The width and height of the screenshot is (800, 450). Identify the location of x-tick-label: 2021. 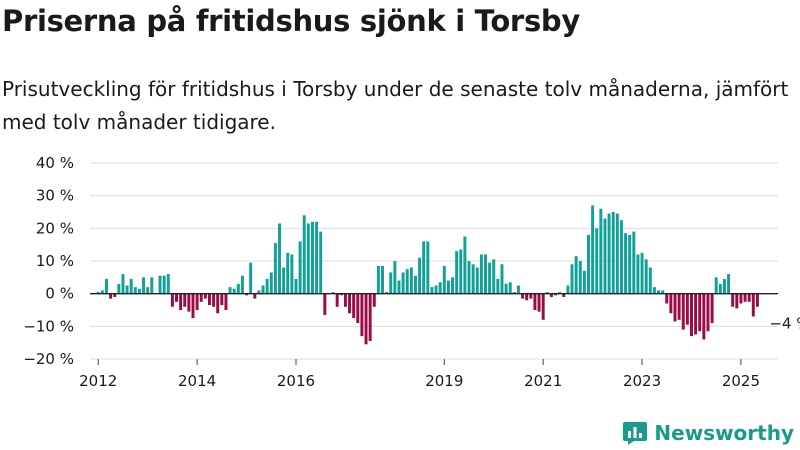
(543, 381).